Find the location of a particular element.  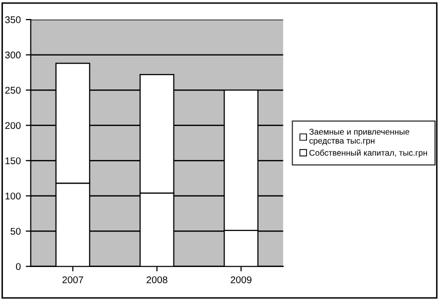

y-tick-label: 300 is located at coordinates (13, 55).